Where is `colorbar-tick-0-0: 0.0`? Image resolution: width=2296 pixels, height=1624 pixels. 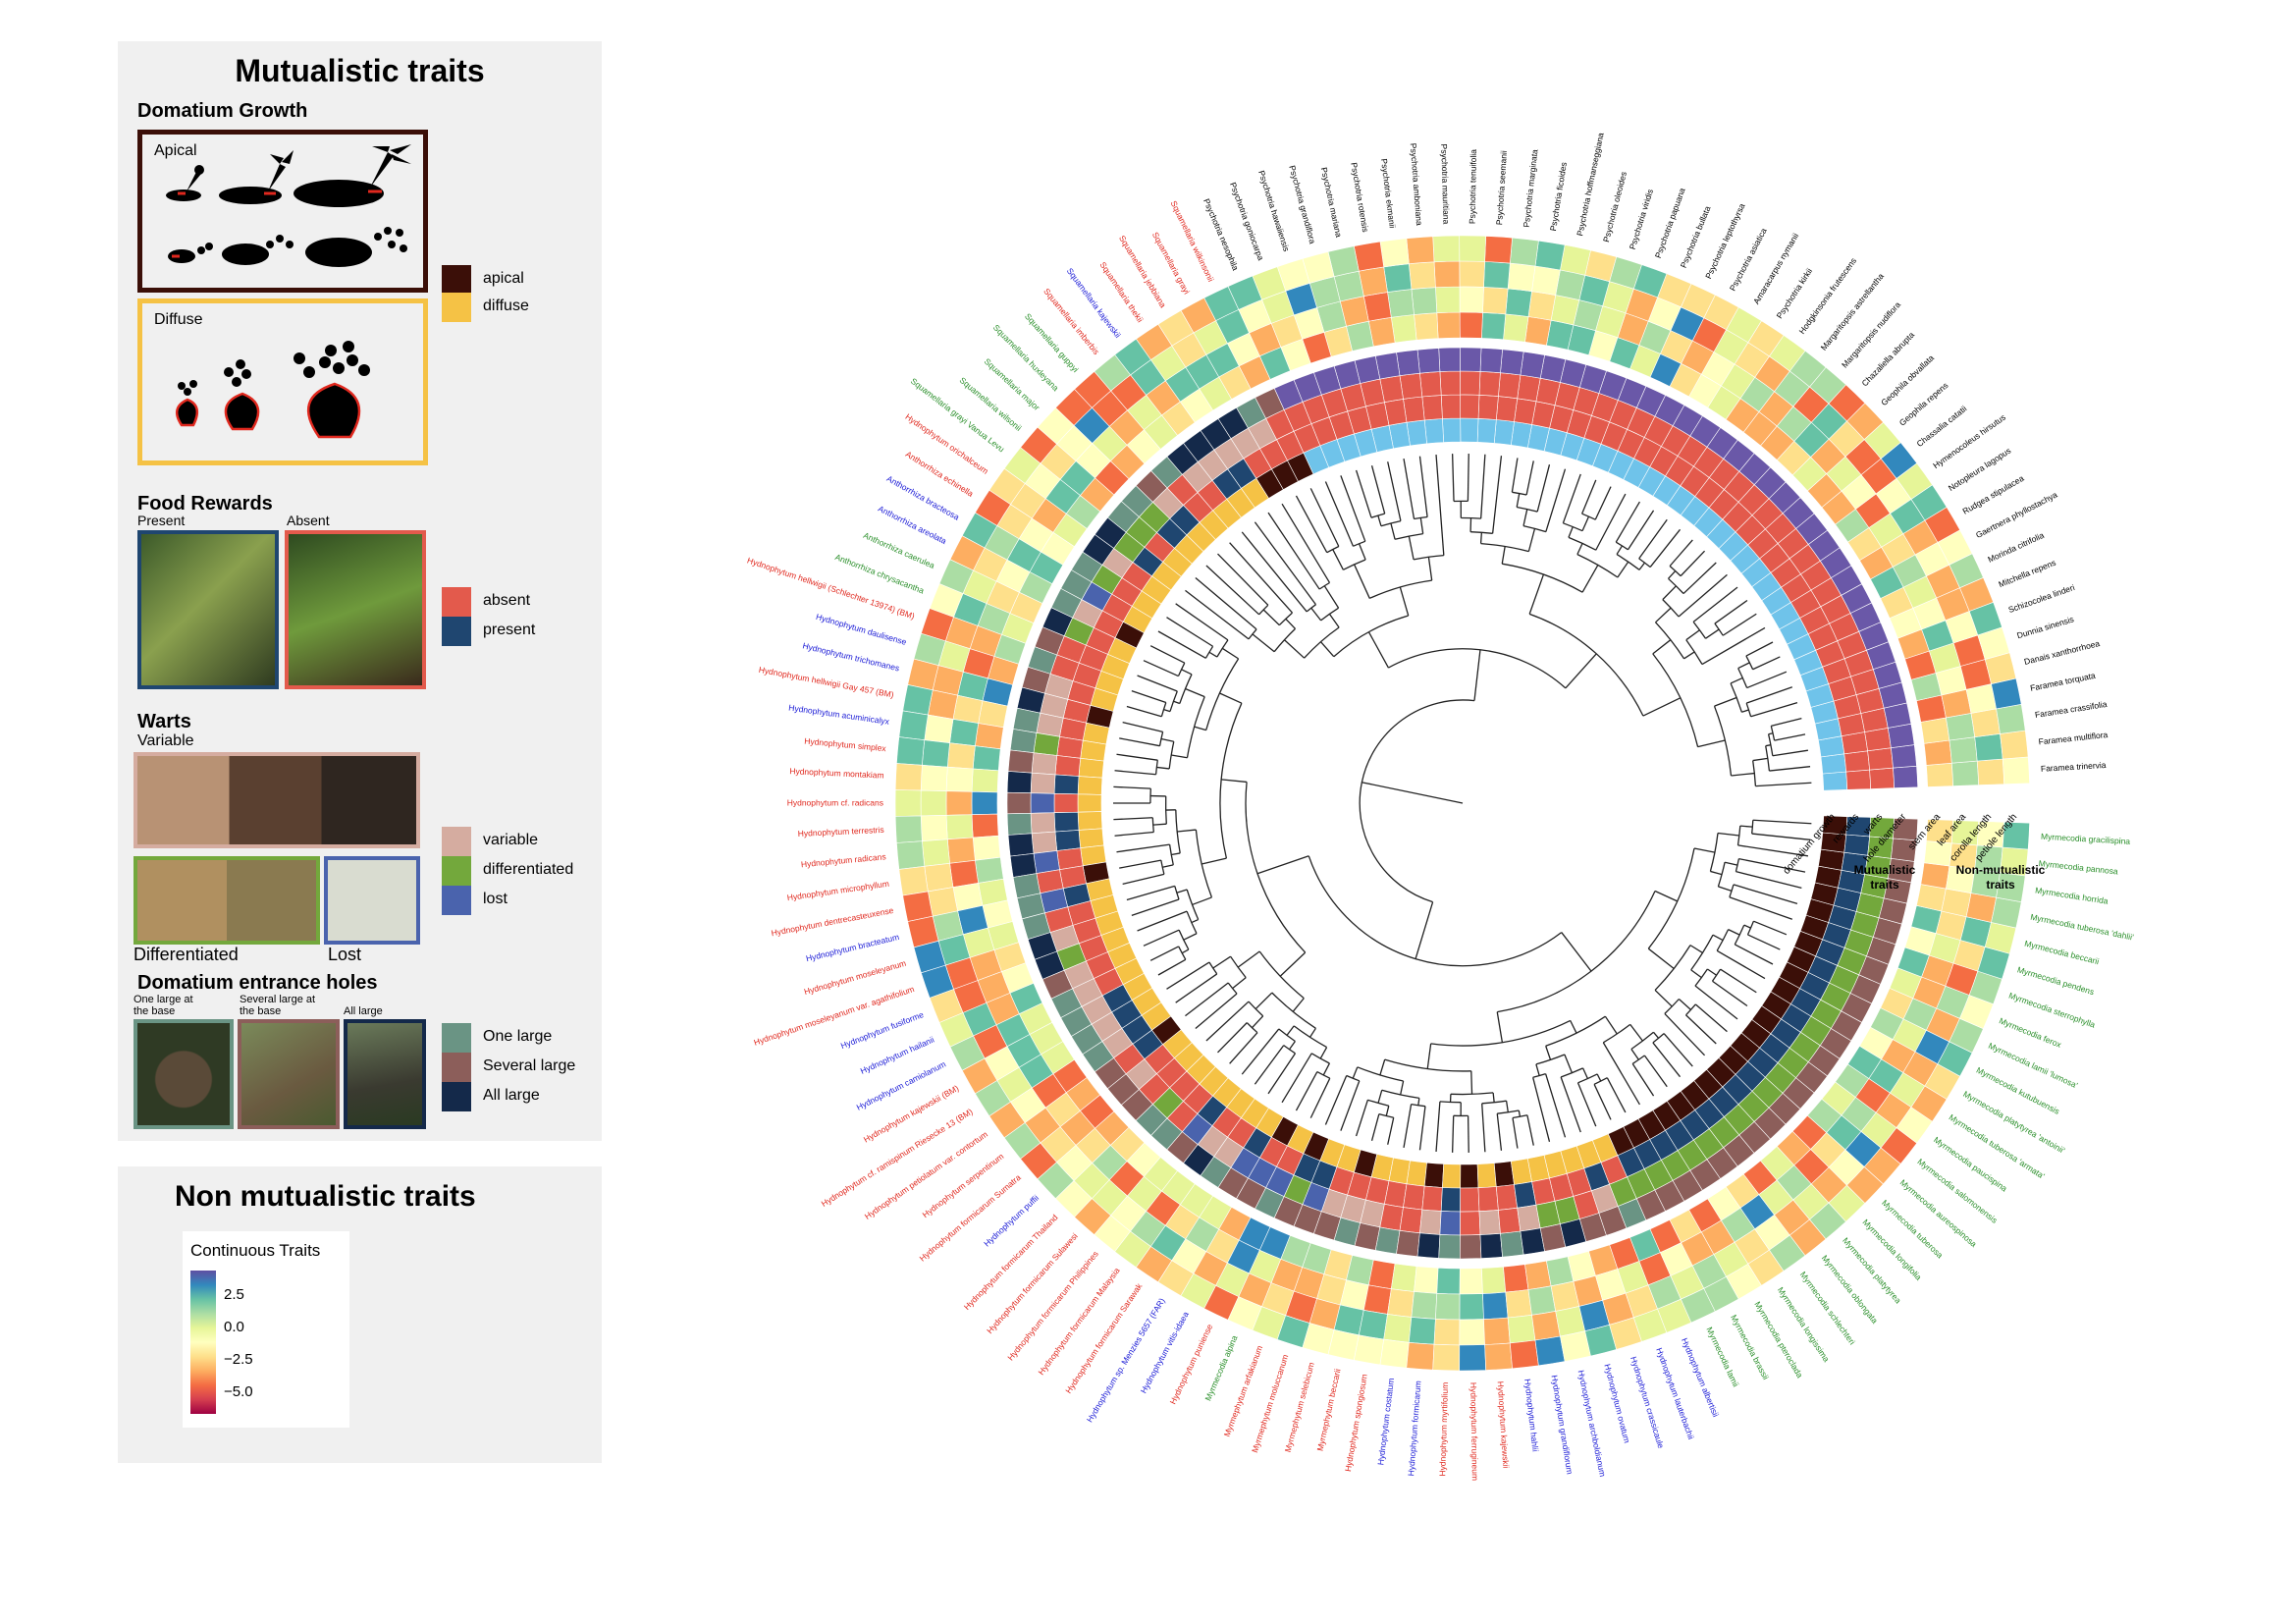 colorbar-tick-0-0: 0.0 is located at coordinates (234, 1327).